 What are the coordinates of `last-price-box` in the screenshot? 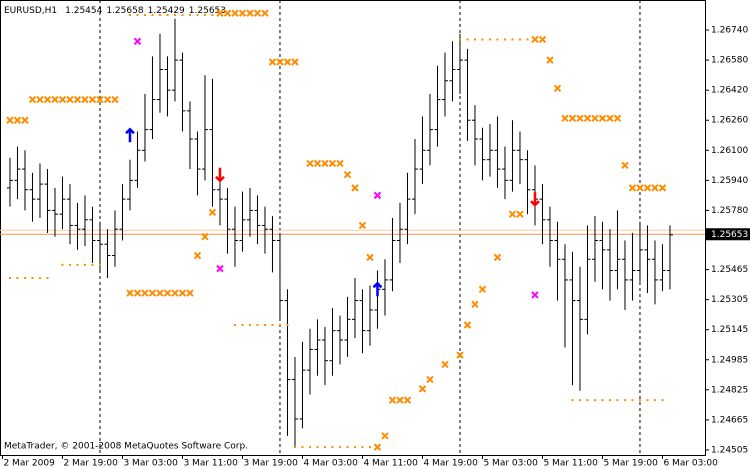 It's located at (728, 234).